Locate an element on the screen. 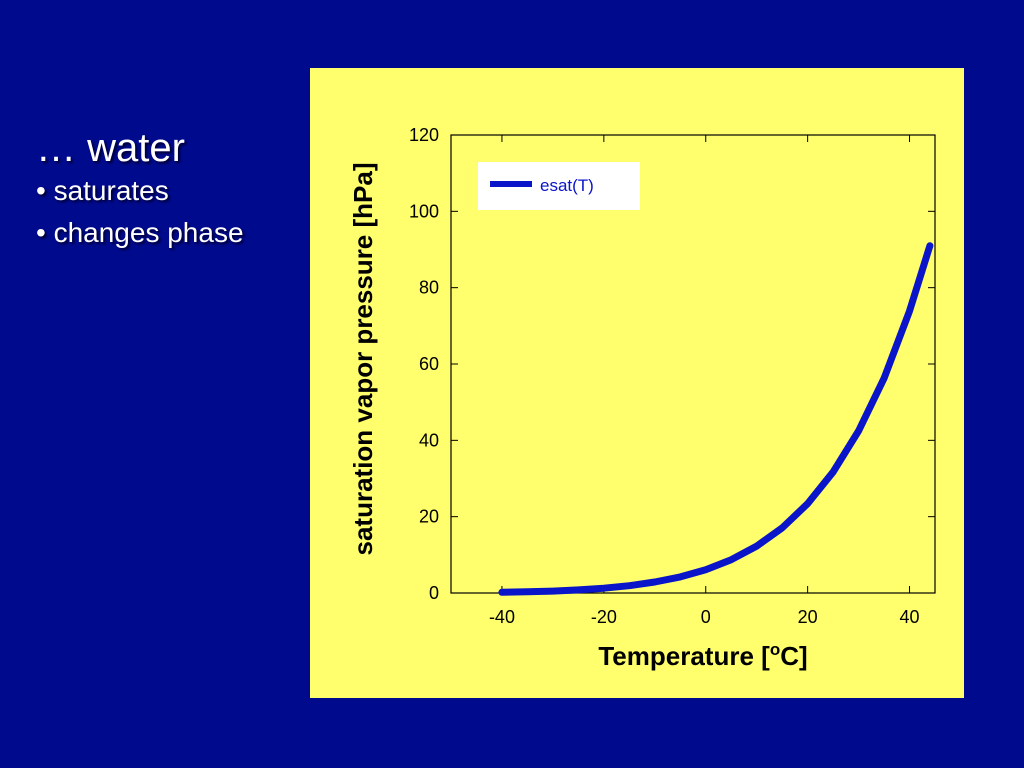 This screenshot has width=1024, height=768. x-axis-title-suffix: C] is located at coordinates (793, 656).